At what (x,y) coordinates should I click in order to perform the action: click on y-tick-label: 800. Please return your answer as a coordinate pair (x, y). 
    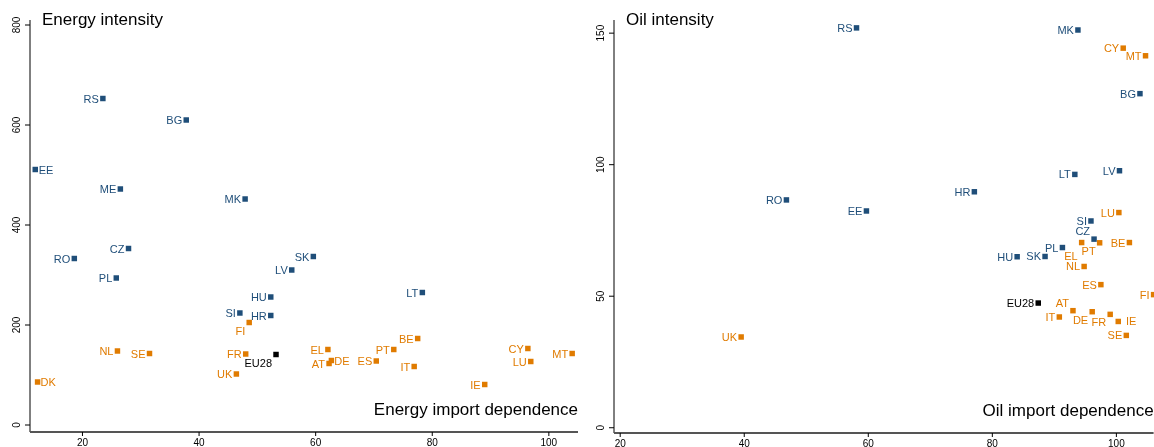
    Looking at the image, I should click on (16, 25).